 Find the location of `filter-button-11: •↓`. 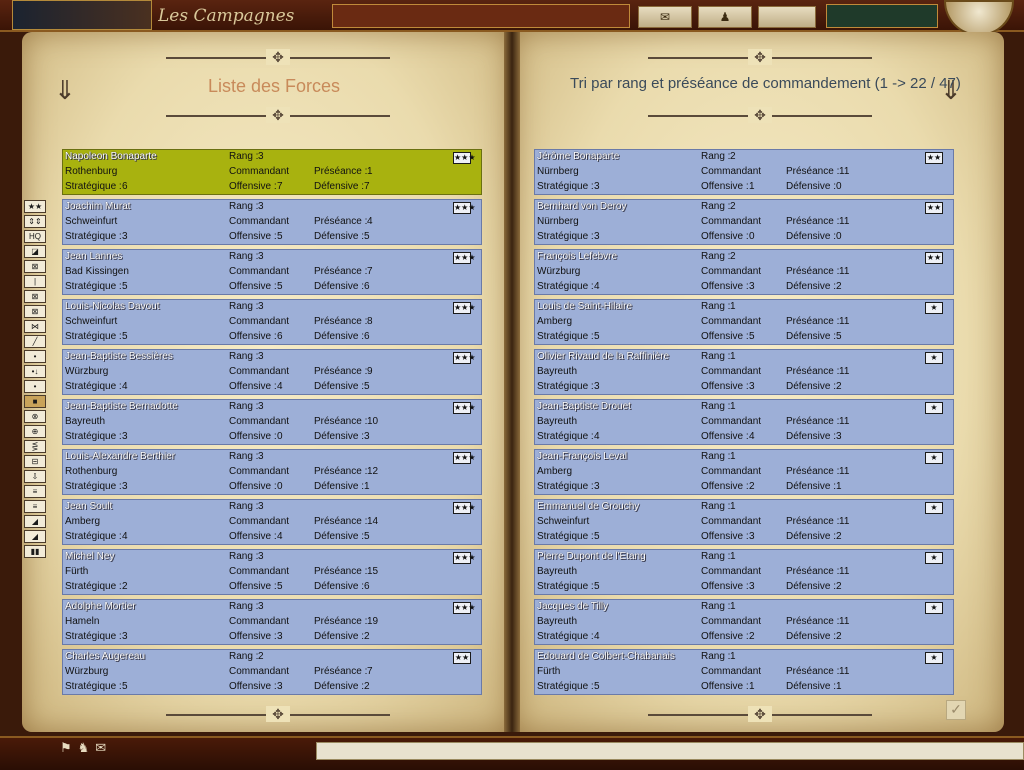

filter-button-11: •↓ is located at coordinates (35, 371).